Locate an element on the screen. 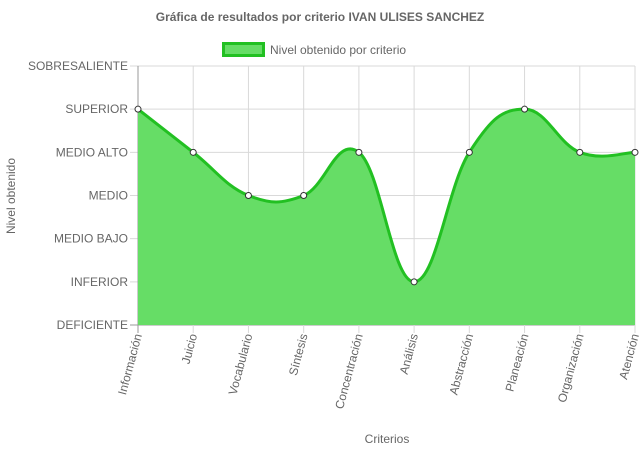 This screenshot has width=639, height=452. y-tick-label: MEDIO BAJO is located at coordinates (91, 239).